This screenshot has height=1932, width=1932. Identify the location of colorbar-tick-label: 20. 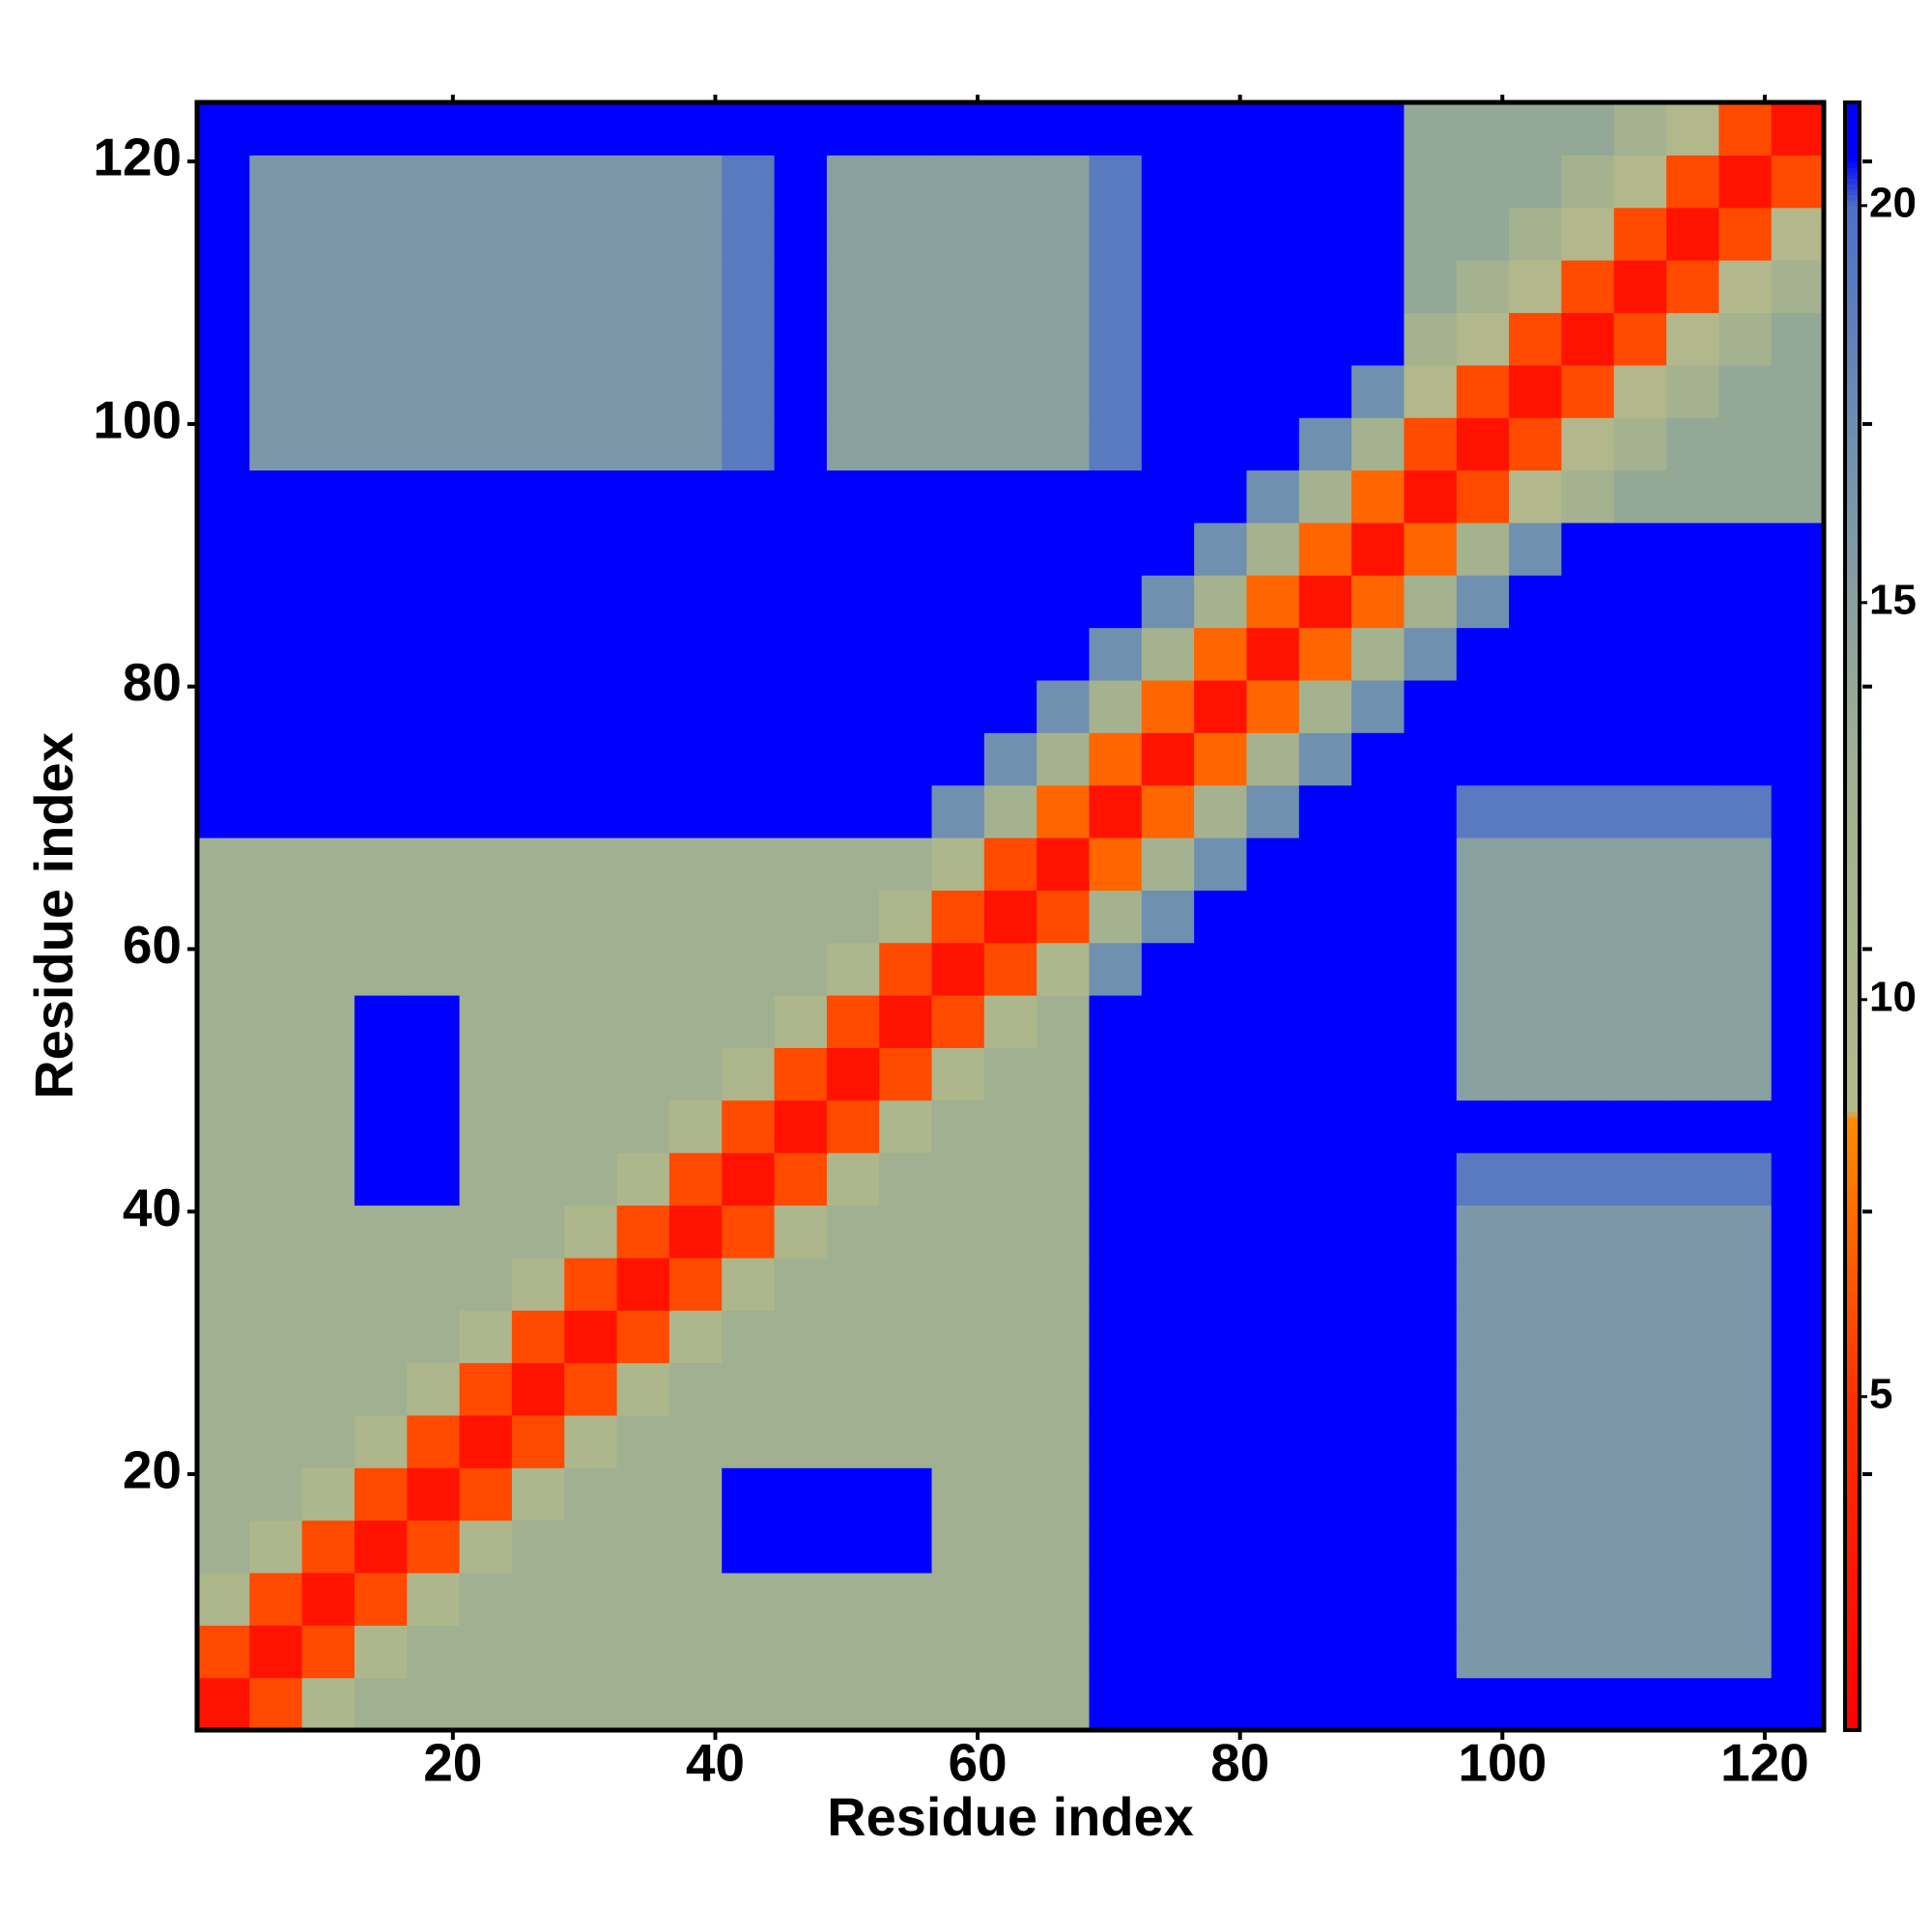
(1893, 202).